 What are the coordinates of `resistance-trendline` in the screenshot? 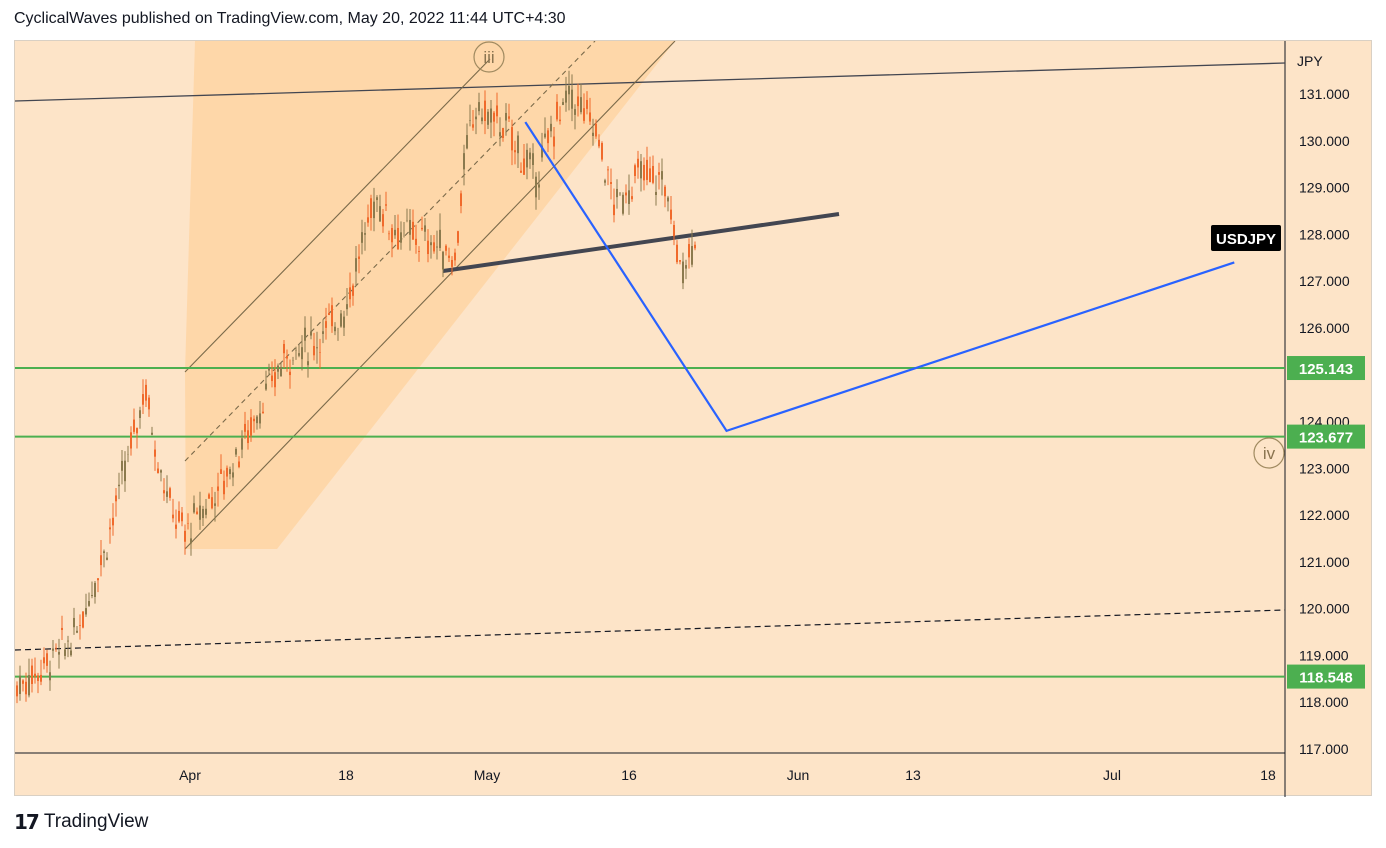 It's located at (650, 82).